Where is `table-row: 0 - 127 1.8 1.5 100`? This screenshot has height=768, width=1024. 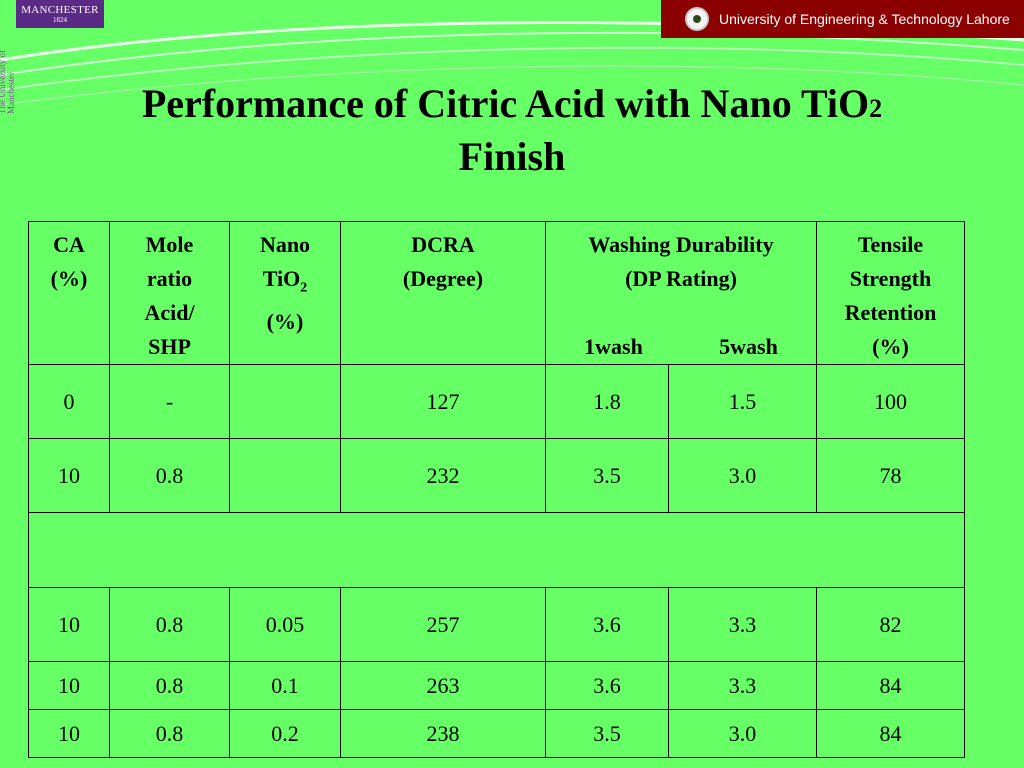 table-row: 0 - 127 1.8 1.5 100 is located at coordinates (496, 401).